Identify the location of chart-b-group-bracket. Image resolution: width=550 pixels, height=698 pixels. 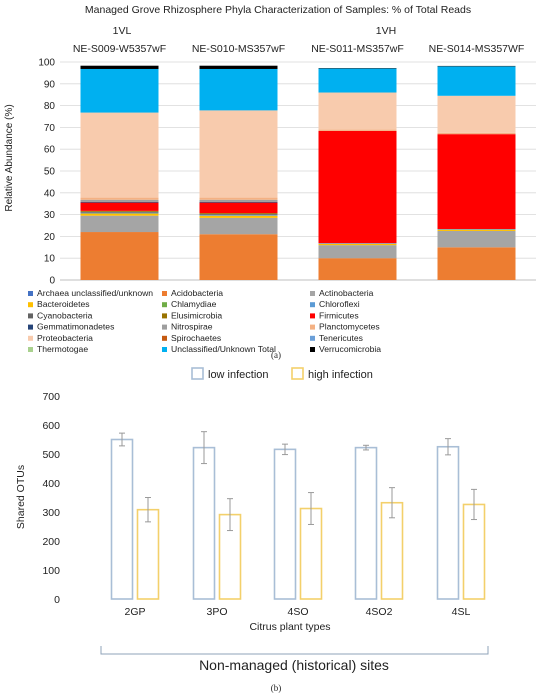
(294, 650).